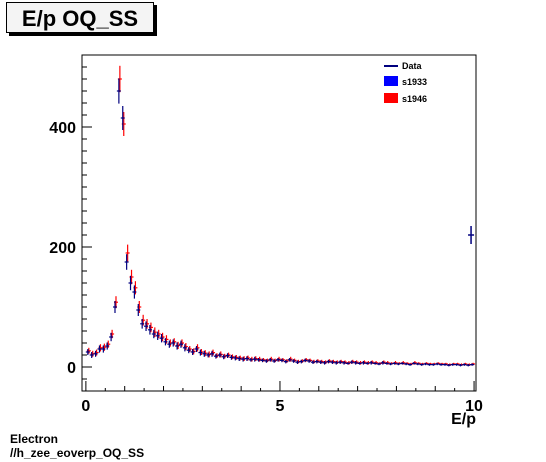 Image resolution: width=546 pixels, height=462 pixels. I want to click on legend-label: Data, so click(412, 66).